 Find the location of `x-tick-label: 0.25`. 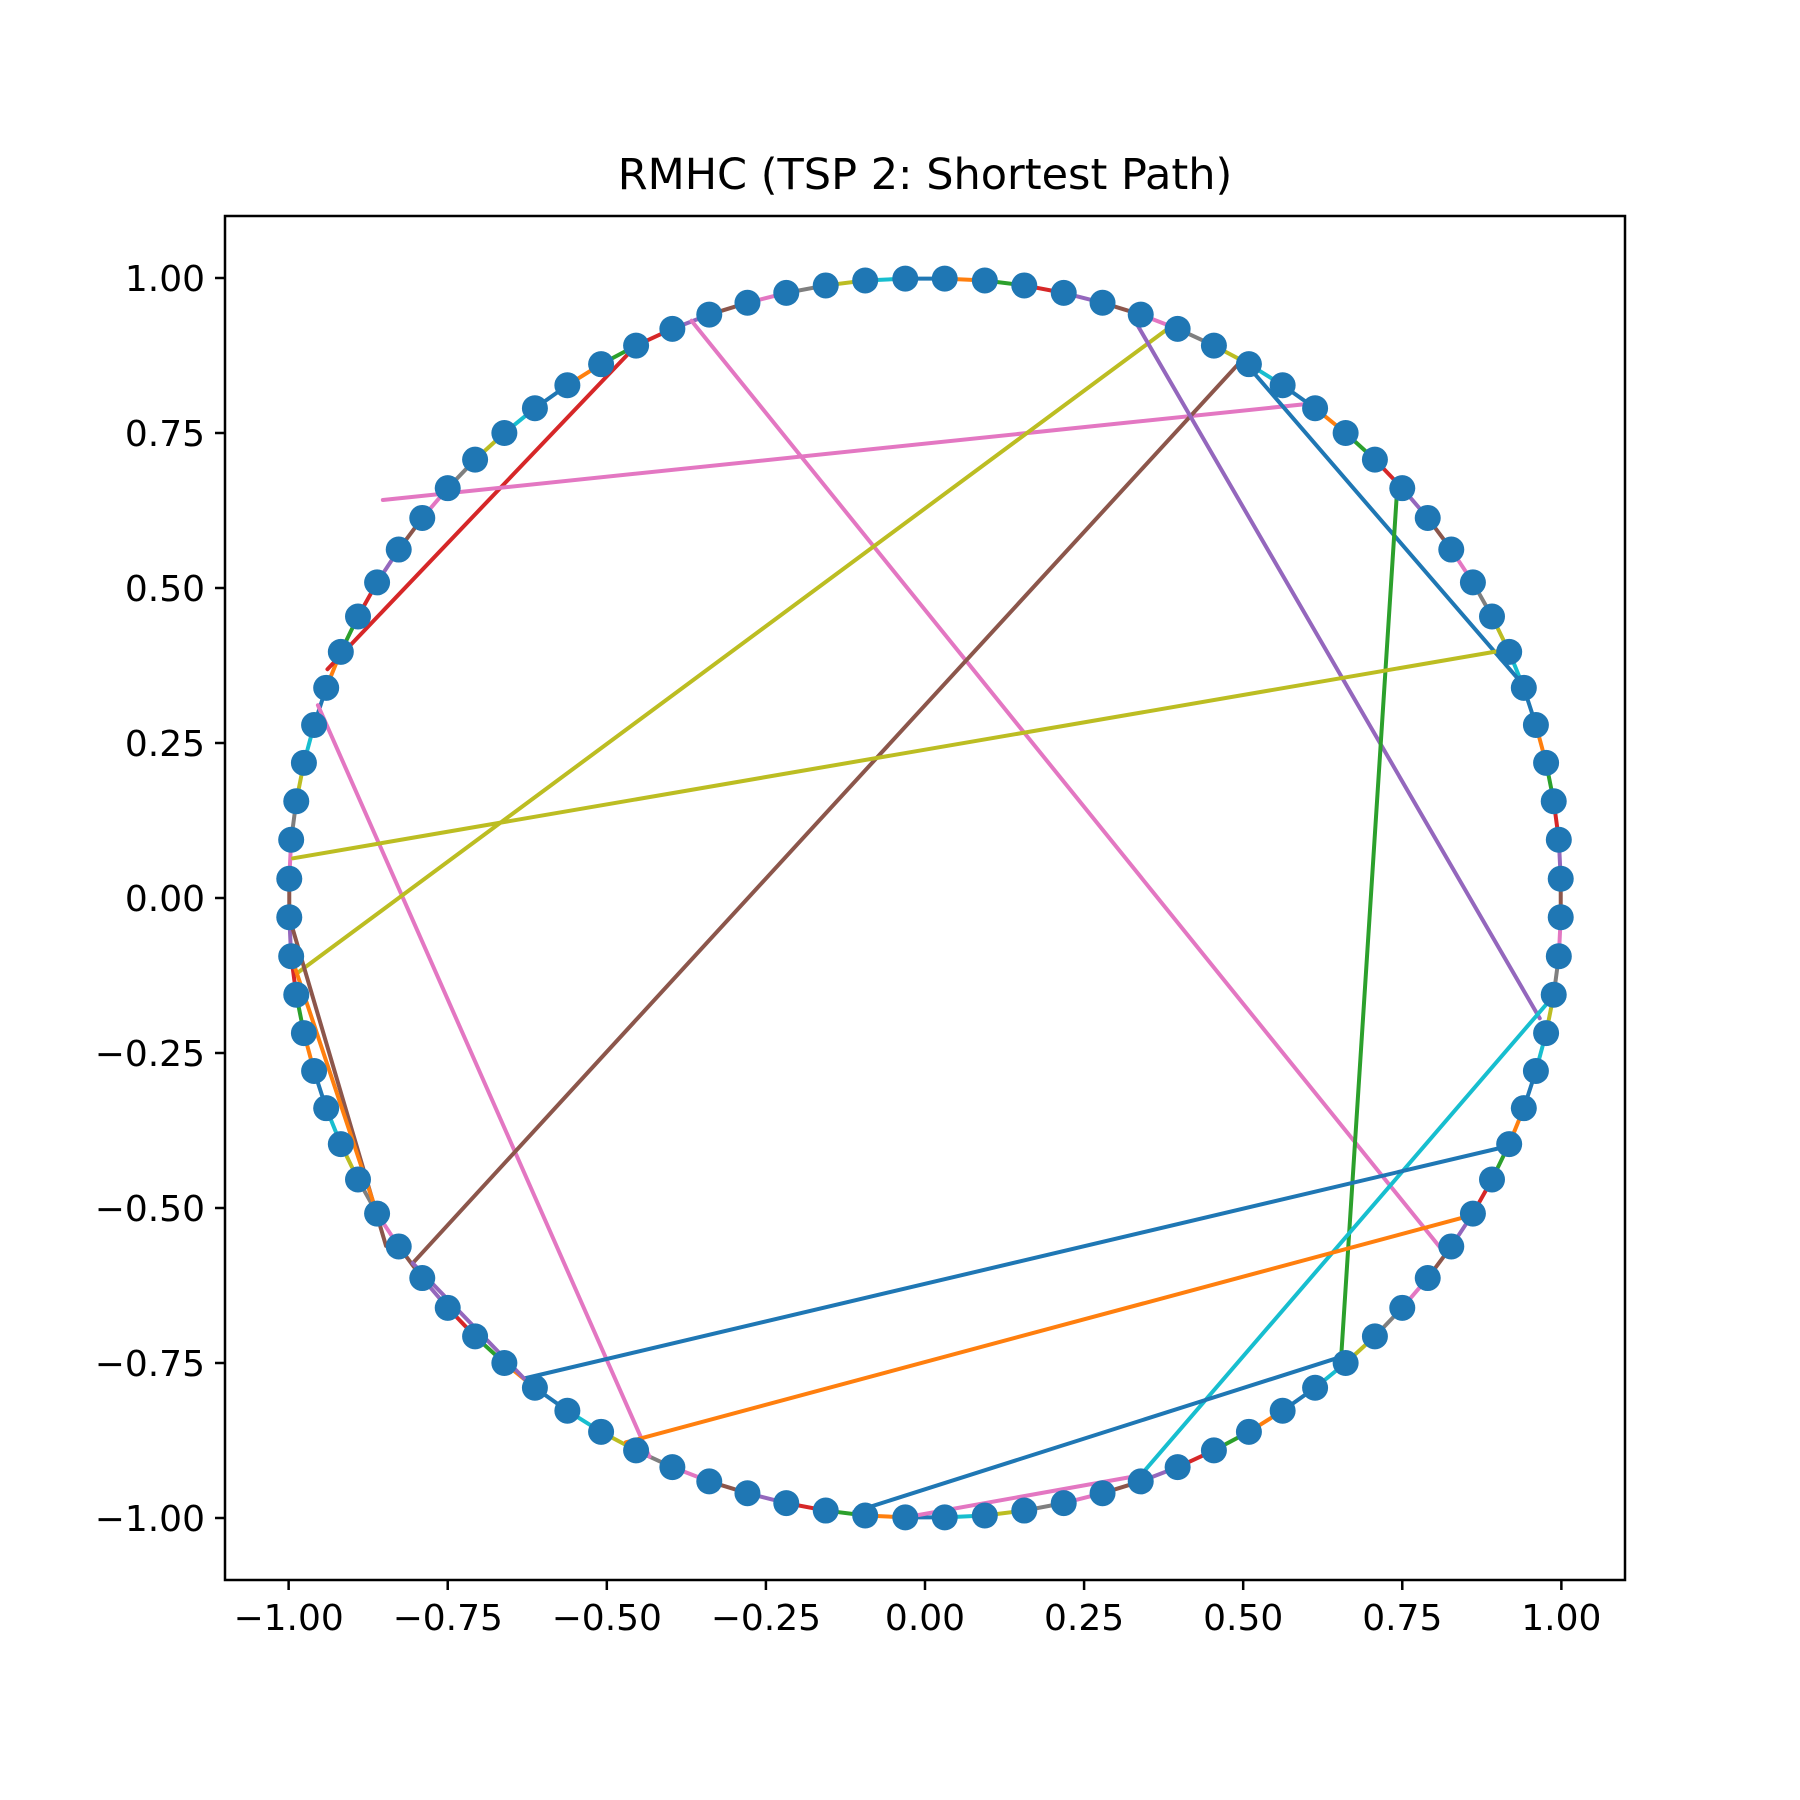

x-tick-label: 0.25 is located at coordinates (1084, 1618).